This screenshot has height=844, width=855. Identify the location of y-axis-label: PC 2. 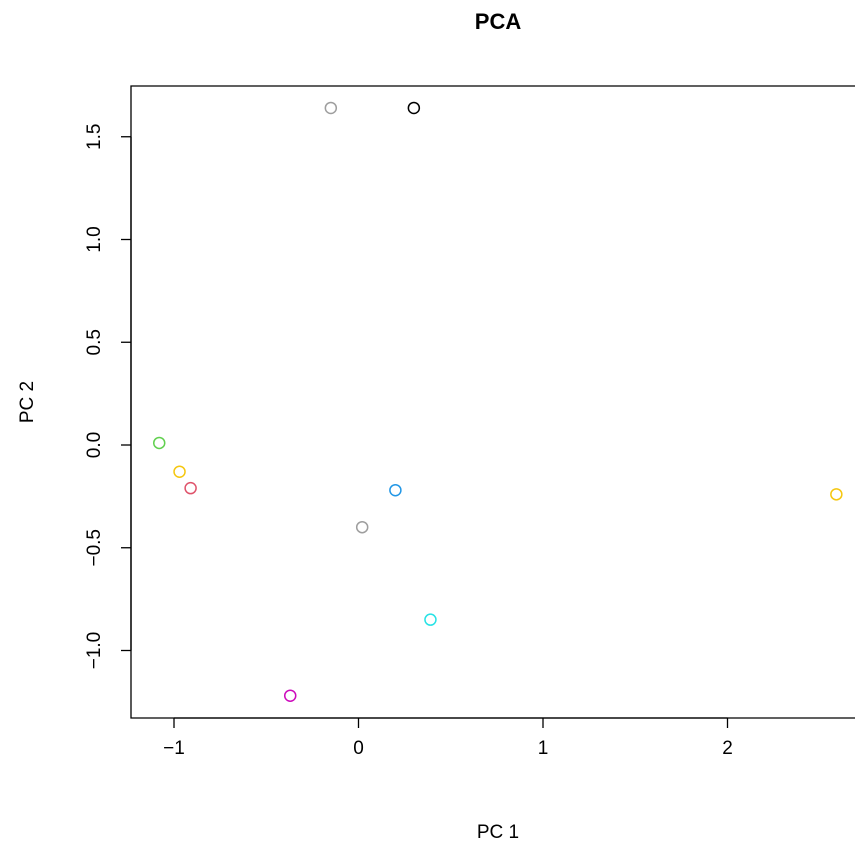
(27, 402).